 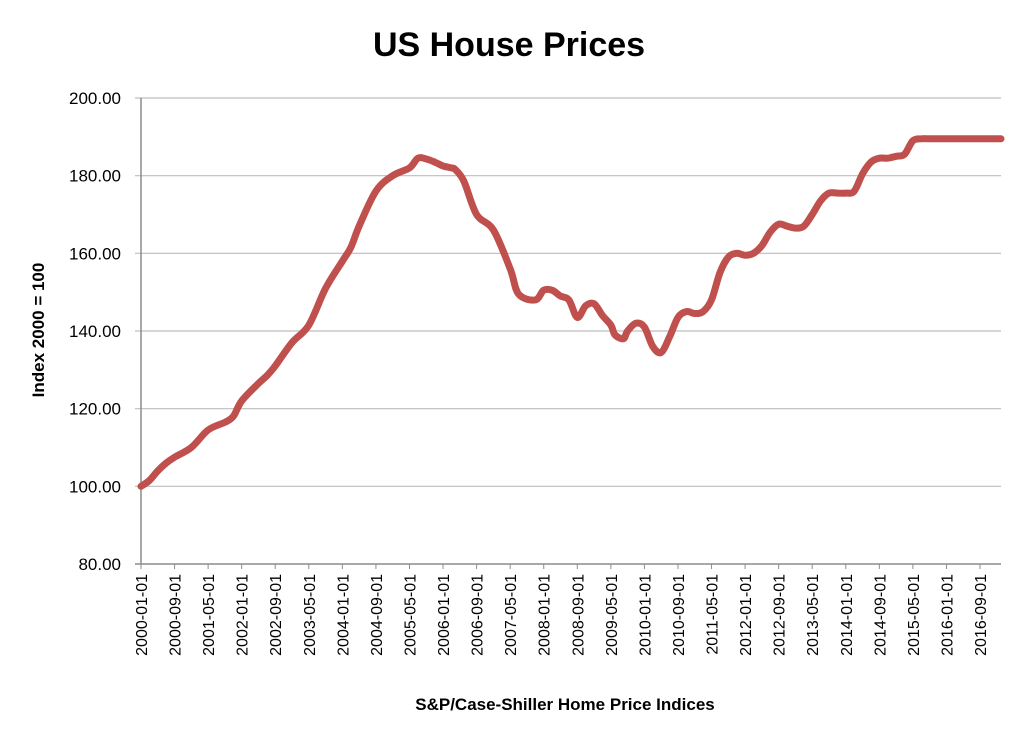 What do you see at coordinates (981, 615) in the screenshot?
I see `x-tick-label: 2016-09-01` at bounding box center [981, 615].